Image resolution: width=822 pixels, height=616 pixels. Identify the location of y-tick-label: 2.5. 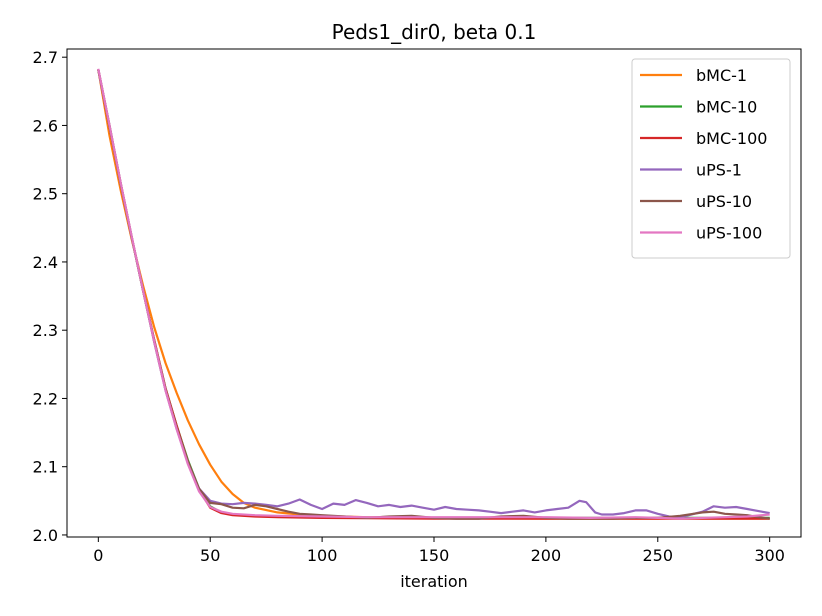
(45, 194).